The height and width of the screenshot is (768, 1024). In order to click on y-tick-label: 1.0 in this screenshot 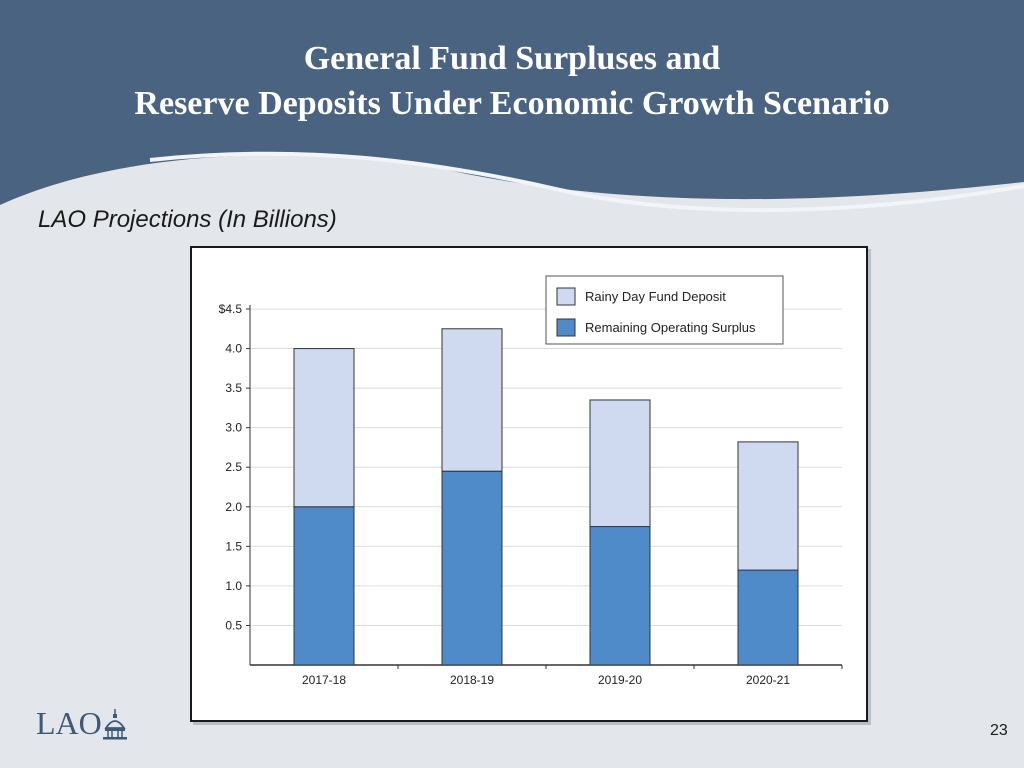, I will do `click(233, 586)`.